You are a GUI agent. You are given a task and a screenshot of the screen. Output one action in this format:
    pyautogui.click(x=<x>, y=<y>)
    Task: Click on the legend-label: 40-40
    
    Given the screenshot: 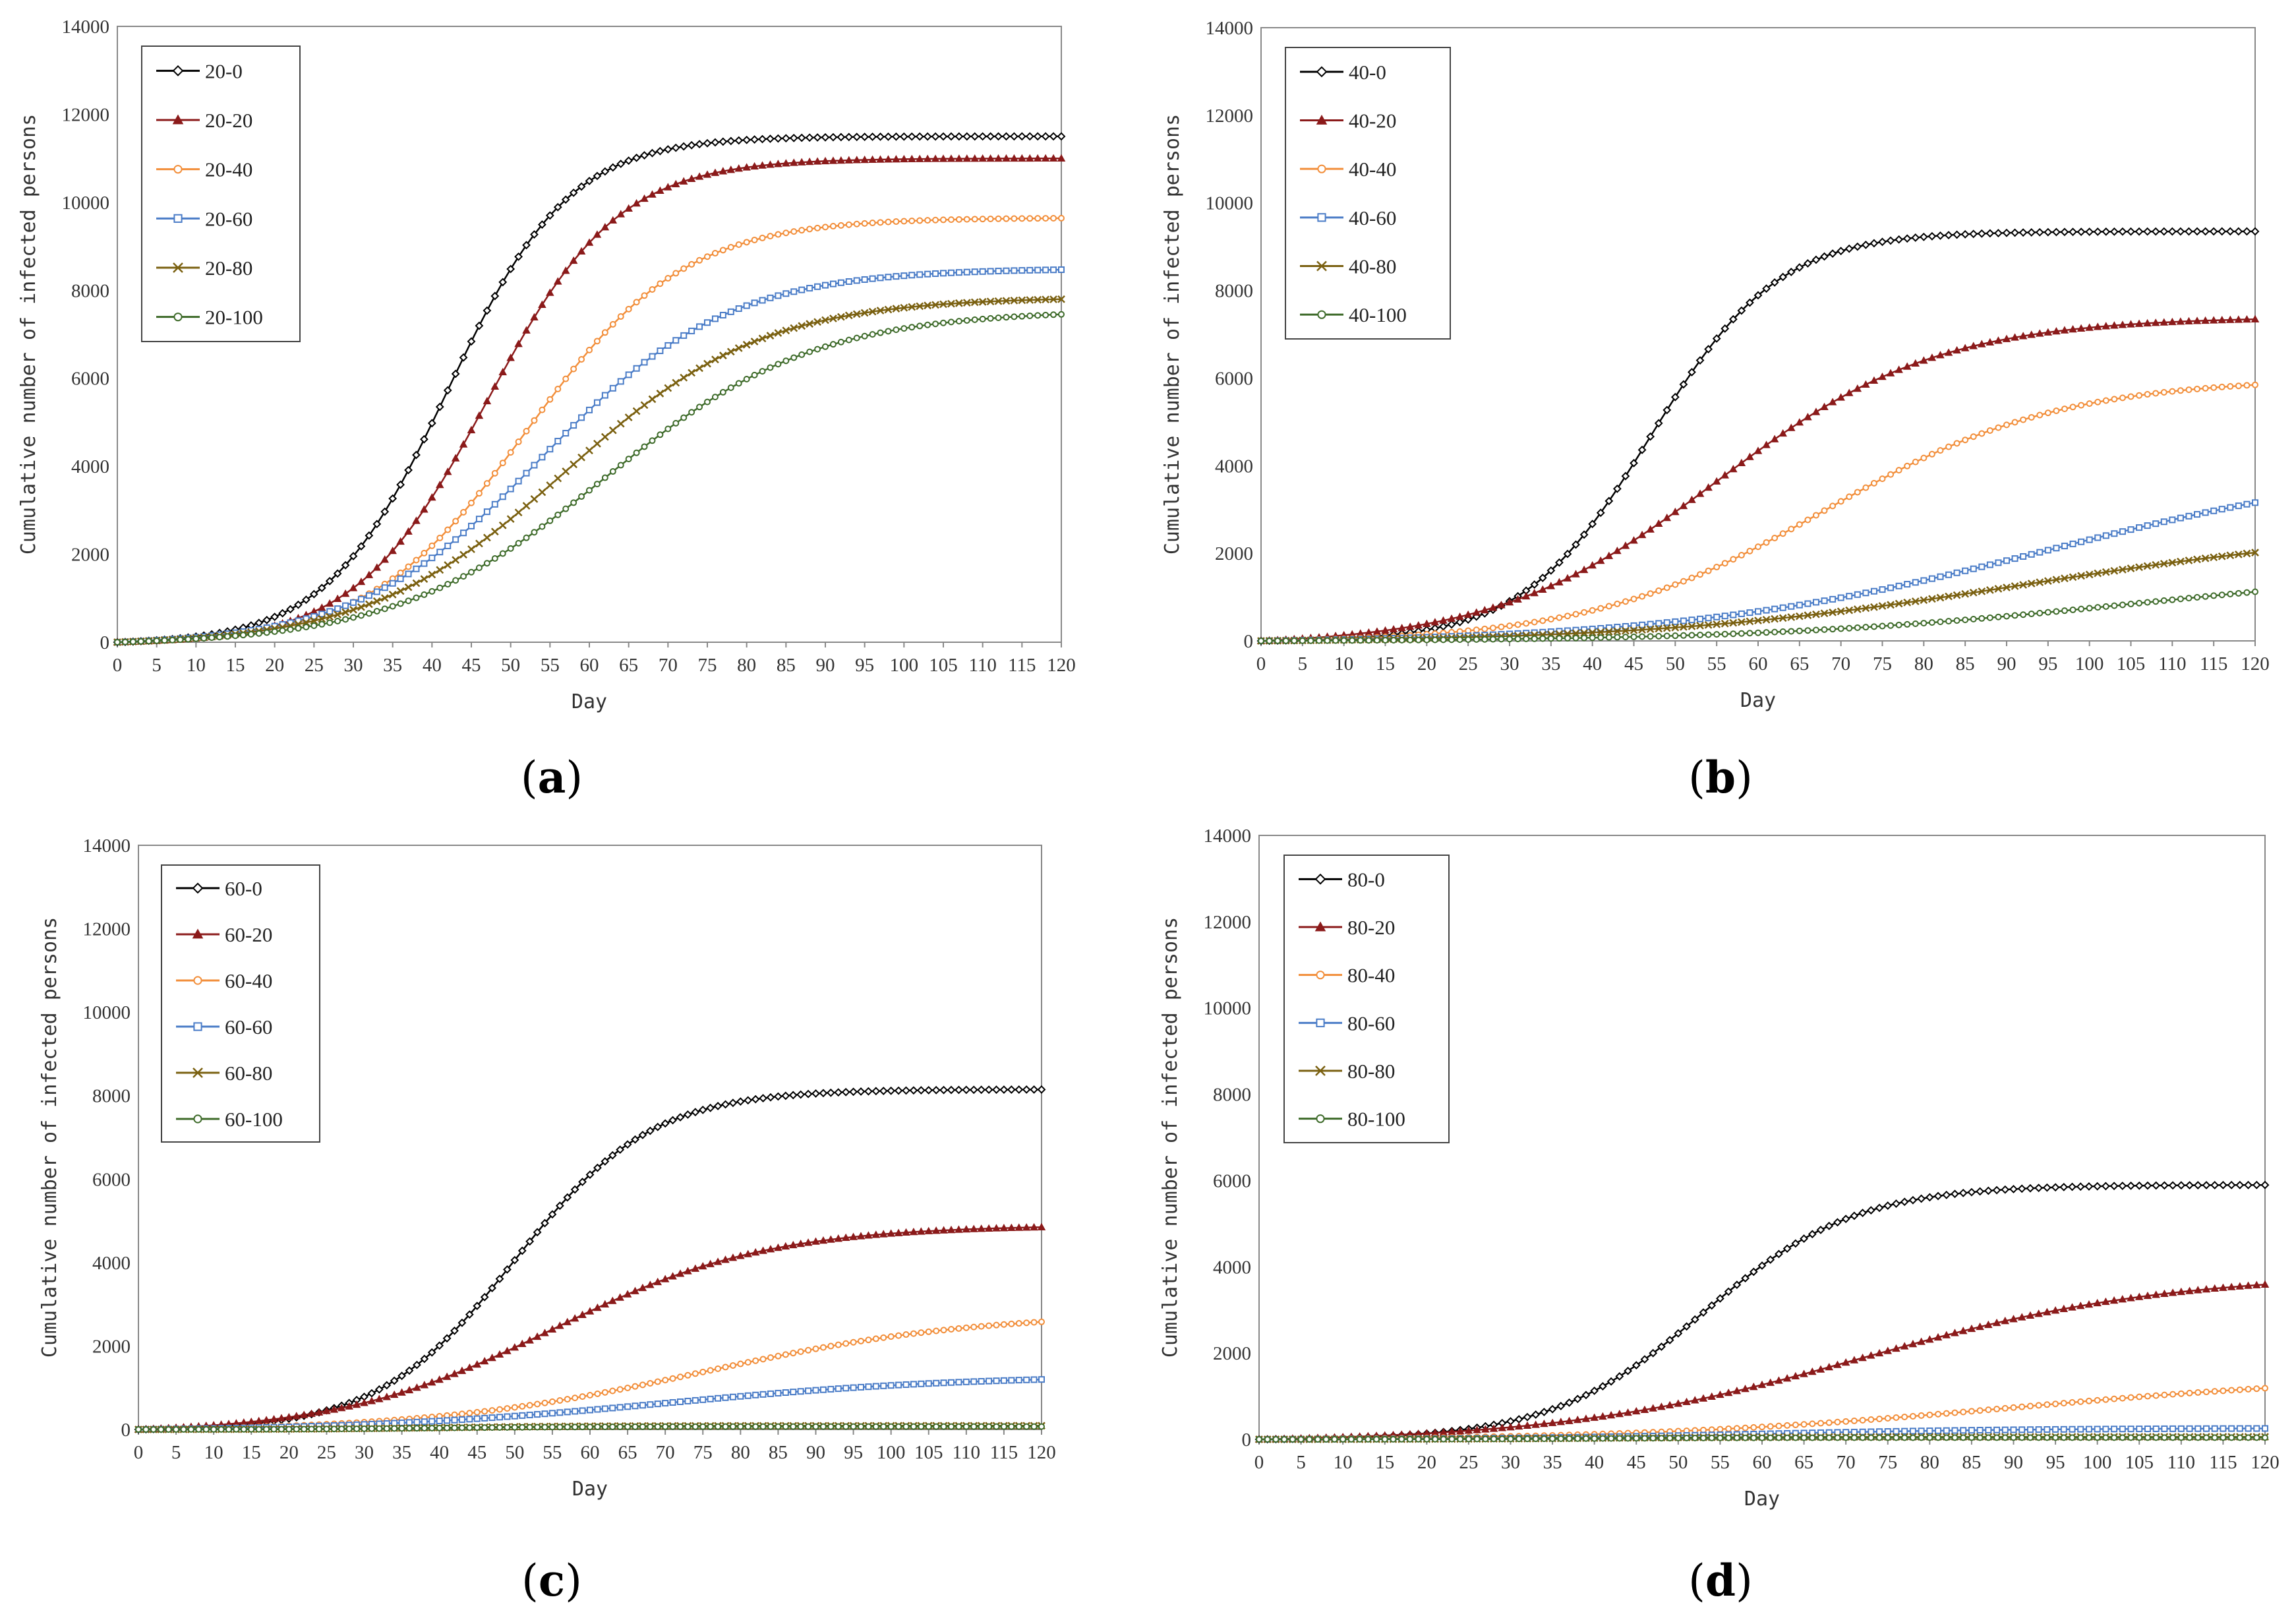 What is the action you would take?
    pyautogui.click(x=1372, y=169)
    